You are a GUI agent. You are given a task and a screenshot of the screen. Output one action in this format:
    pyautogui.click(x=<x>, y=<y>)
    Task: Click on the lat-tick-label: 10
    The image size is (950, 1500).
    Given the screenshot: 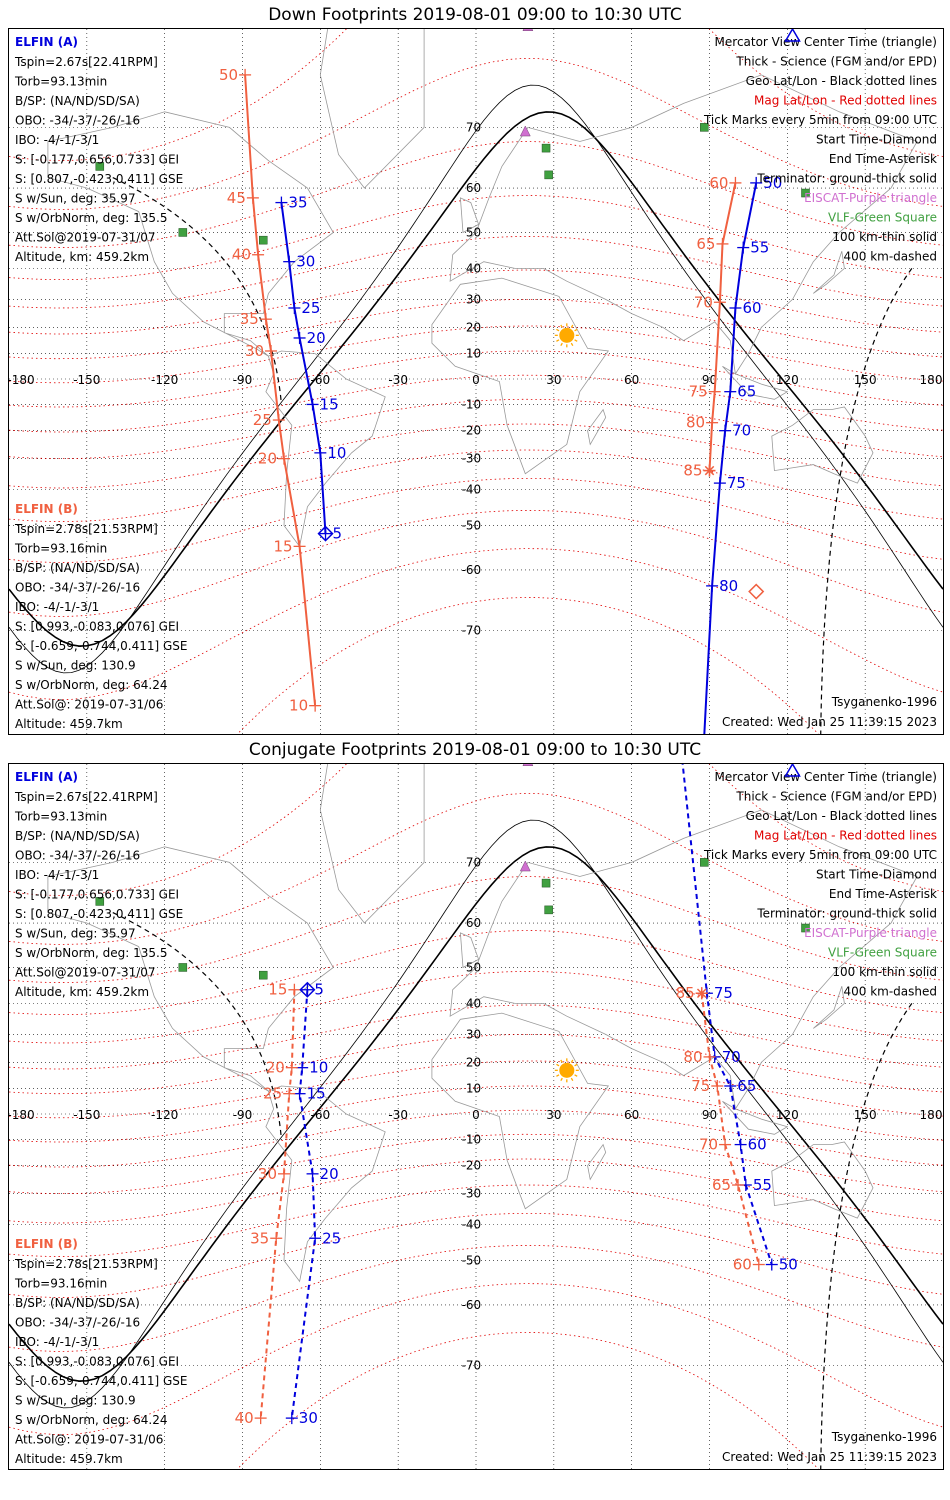 What is the action you would take?
    pyautogui.click(x=473, y=1089)
    